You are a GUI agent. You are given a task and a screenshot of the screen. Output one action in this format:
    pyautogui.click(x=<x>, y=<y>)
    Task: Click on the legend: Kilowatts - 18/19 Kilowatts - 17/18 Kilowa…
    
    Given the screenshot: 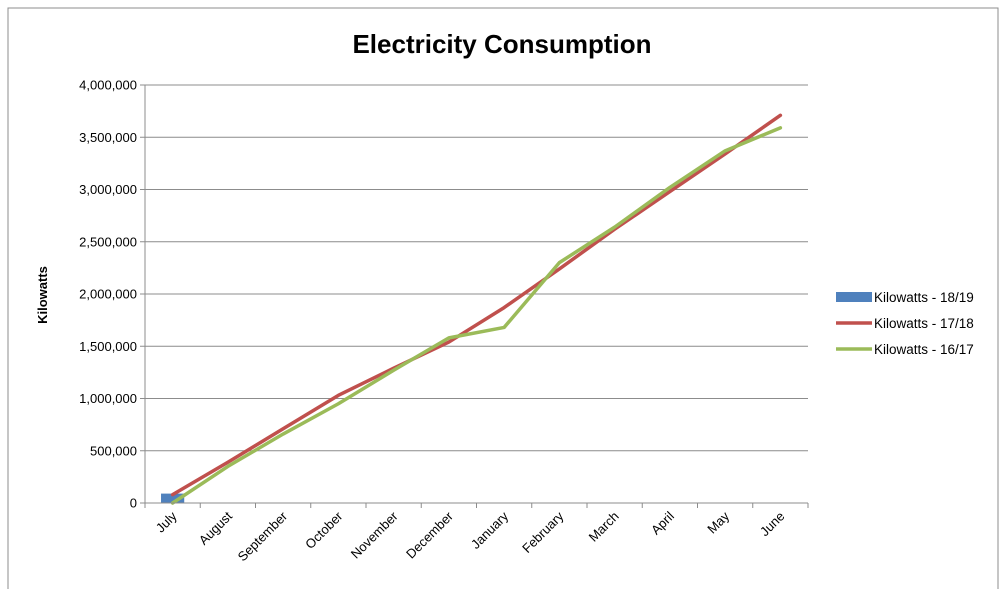 What is the action you would take?
    pyautogui.click(x=905, y=323)
    